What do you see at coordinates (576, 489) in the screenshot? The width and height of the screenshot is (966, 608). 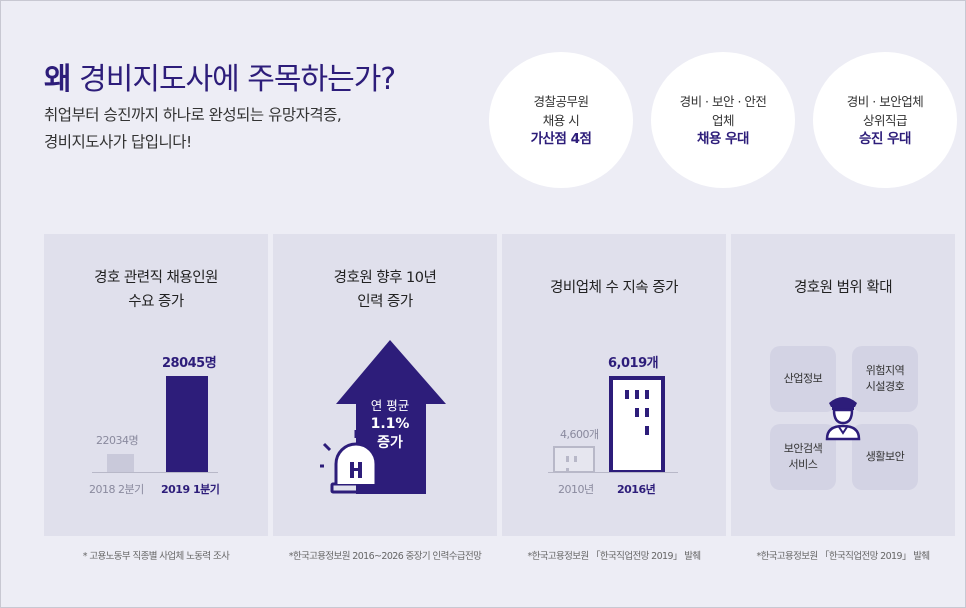 I see `category-label-2010: 2010년` at bounding box center [576, 489].